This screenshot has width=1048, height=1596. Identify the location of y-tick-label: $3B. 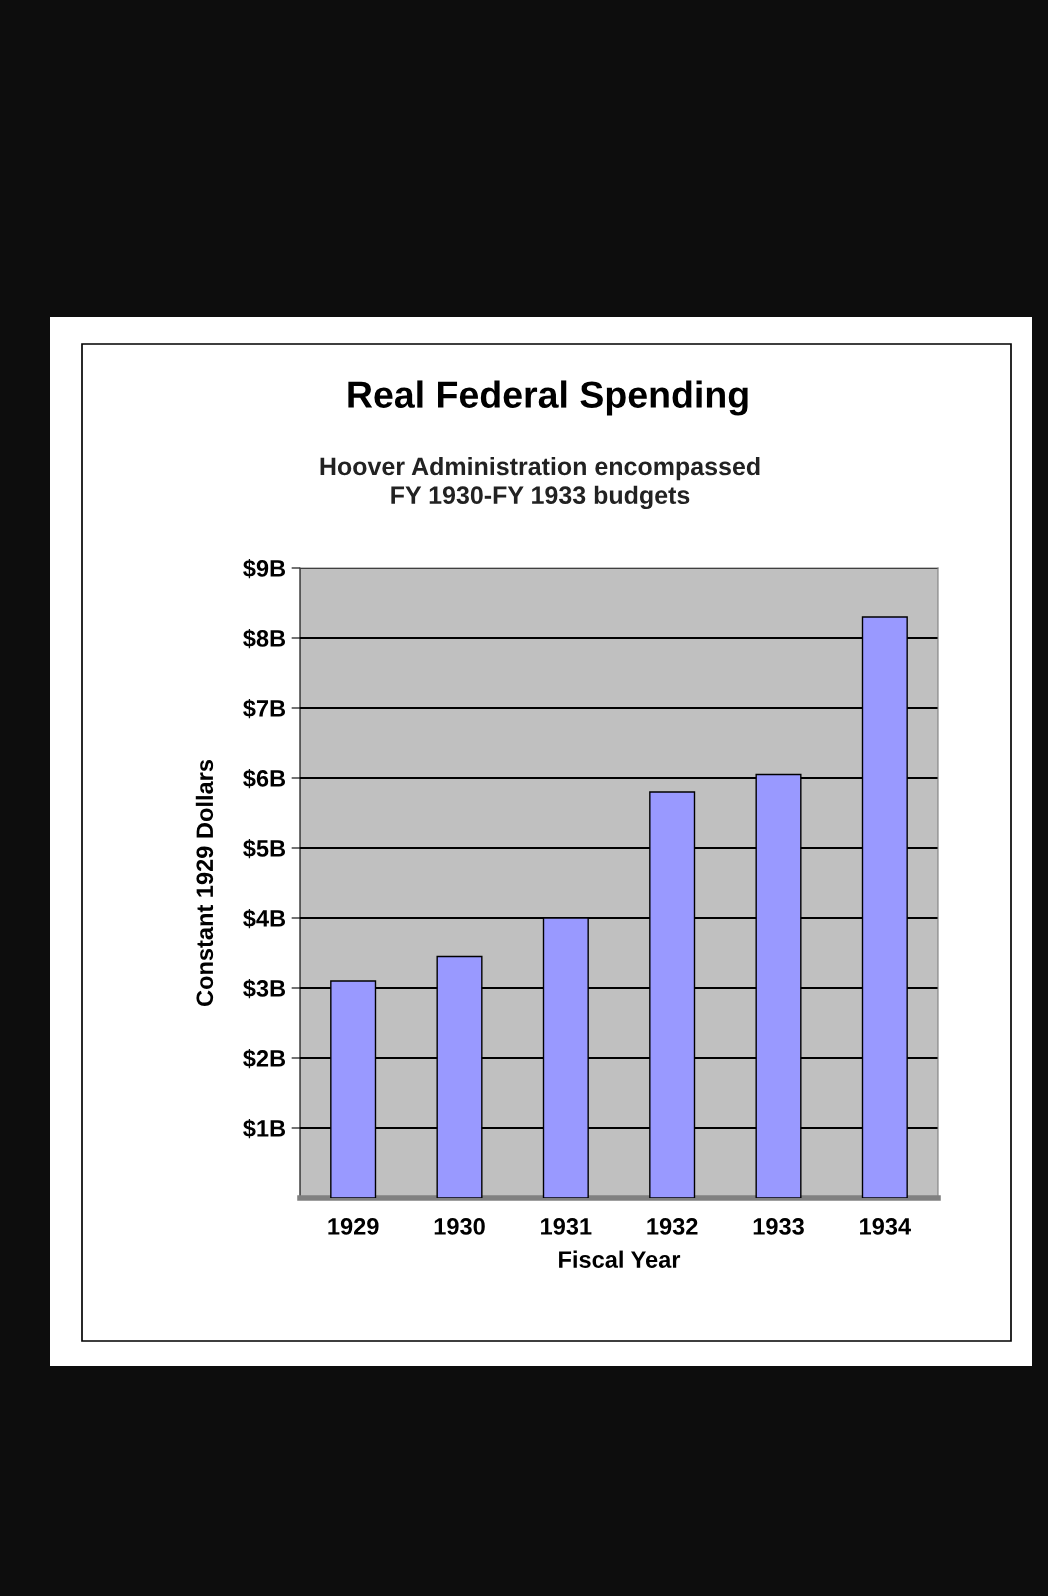
(264, 989).